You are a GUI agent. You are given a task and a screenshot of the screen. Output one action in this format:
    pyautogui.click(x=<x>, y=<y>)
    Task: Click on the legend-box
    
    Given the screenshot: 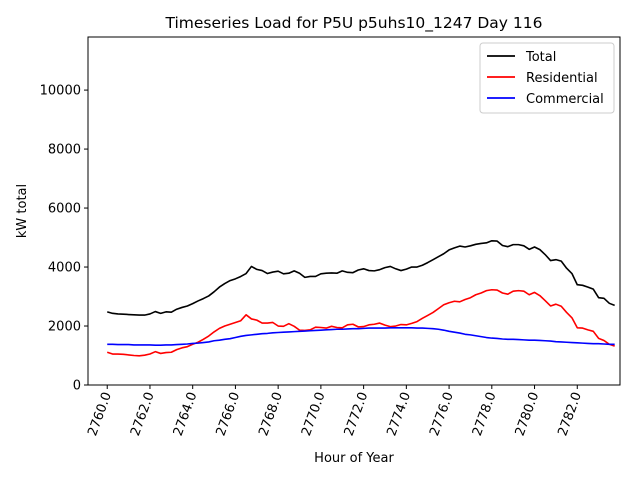 What is the action you would take?
    pyautogui.click(x=547, y=78)
    